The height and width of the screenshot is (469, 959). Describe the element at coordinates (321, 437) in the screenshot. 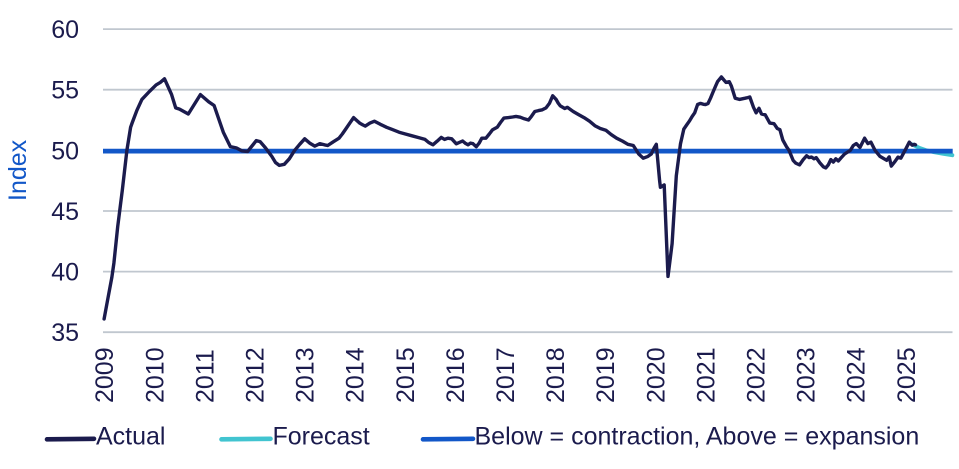

I see `svg-text: Forecast` at that location.